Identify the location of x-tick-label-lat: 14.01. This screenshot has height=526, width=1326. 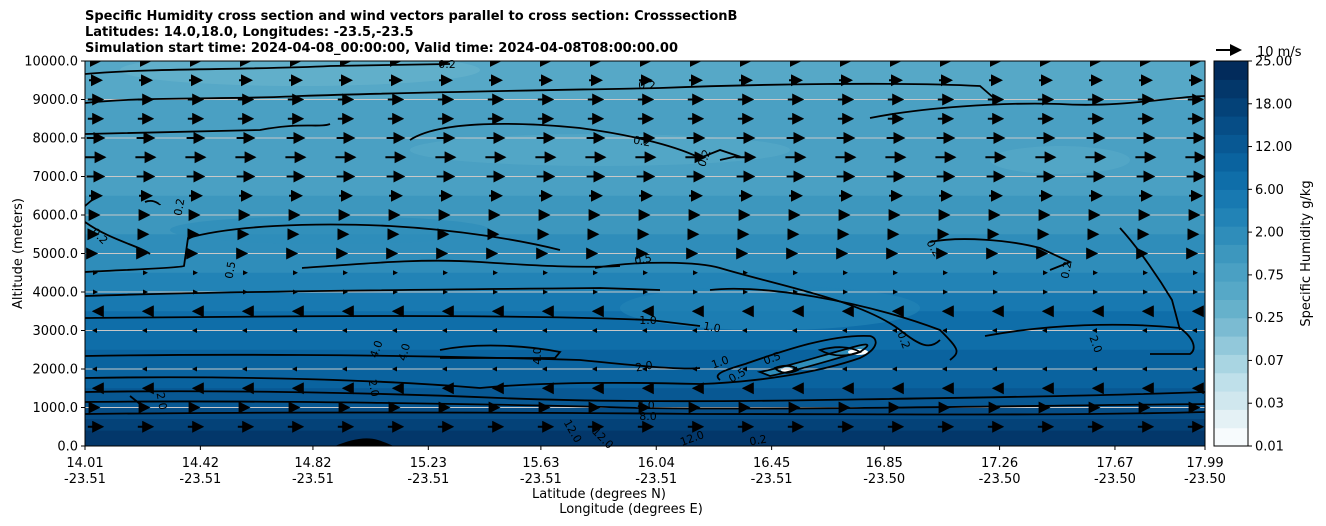
(84, 463).